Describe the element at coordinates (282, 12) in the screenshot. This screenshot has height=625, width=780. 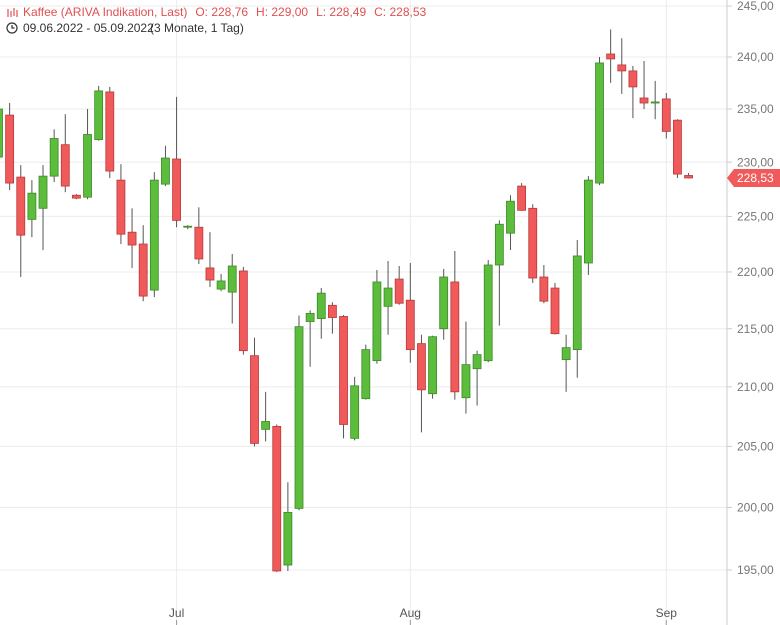
I see `legend-value: H: 229,00` at that location.